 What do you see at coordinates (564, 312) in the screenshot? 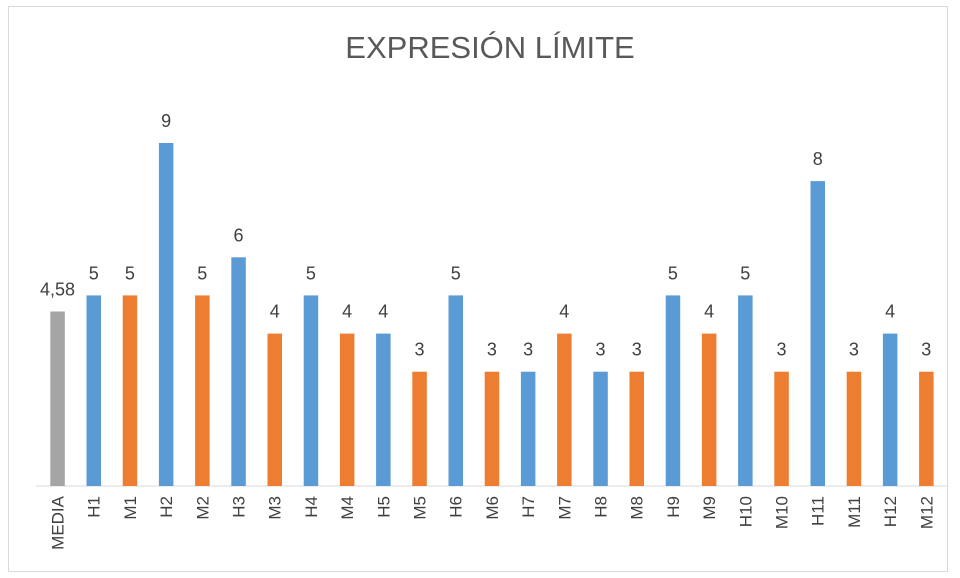
I see `data-label-m7: 4` at bounding box center [564, 312].